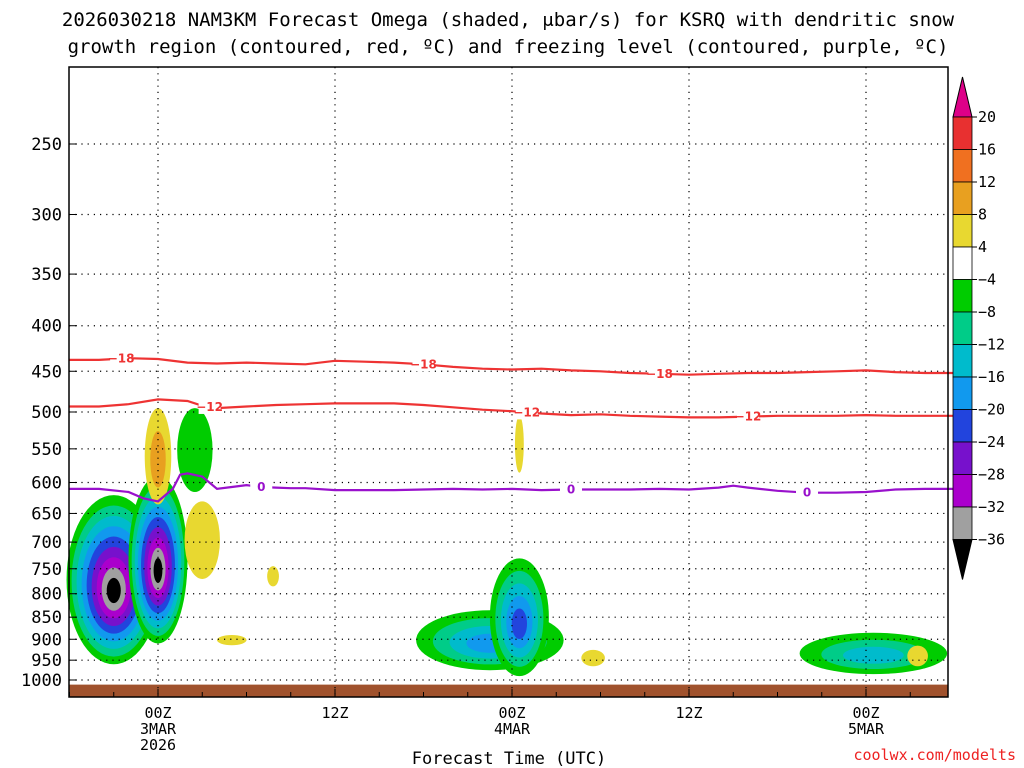 The image size is (1024, 768). What do you see at coordinates (46, 215) in the screenshot?
I see `y-tick-label: 300` at bounding box center [46, 215].